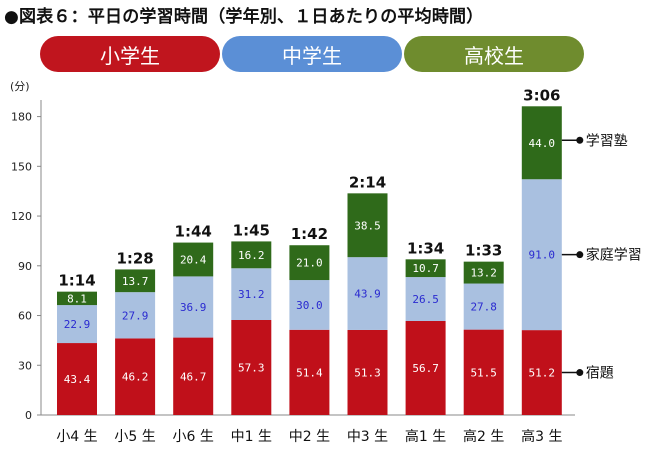 The height and width of the screenshot is (452, 650). What do you see at coordinates (130, 54) in the screenshot?
I see `group-badge-elementary: 小学生` at bounding box center [130, 54].